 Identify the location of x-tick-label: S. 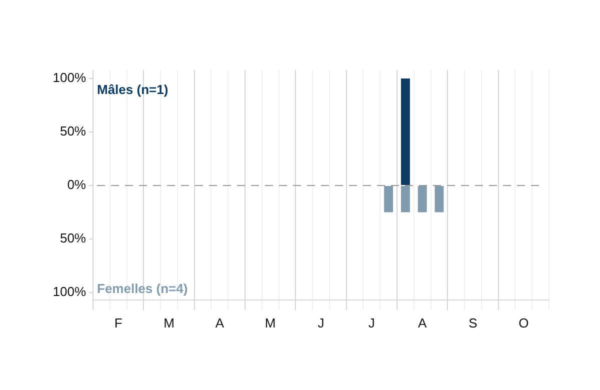
(473, 322).